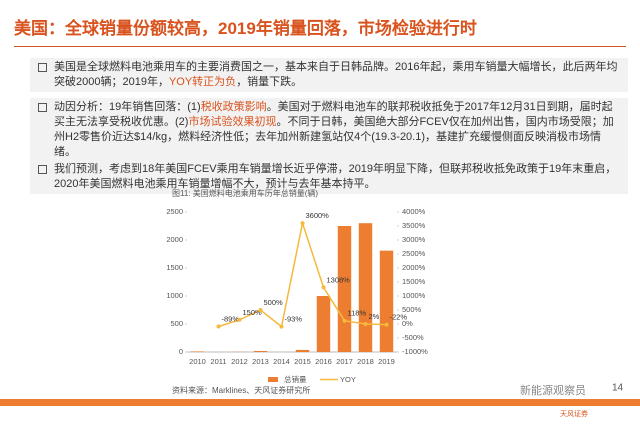  I want to click on y-tick-label: 1500, so click(174, 267).